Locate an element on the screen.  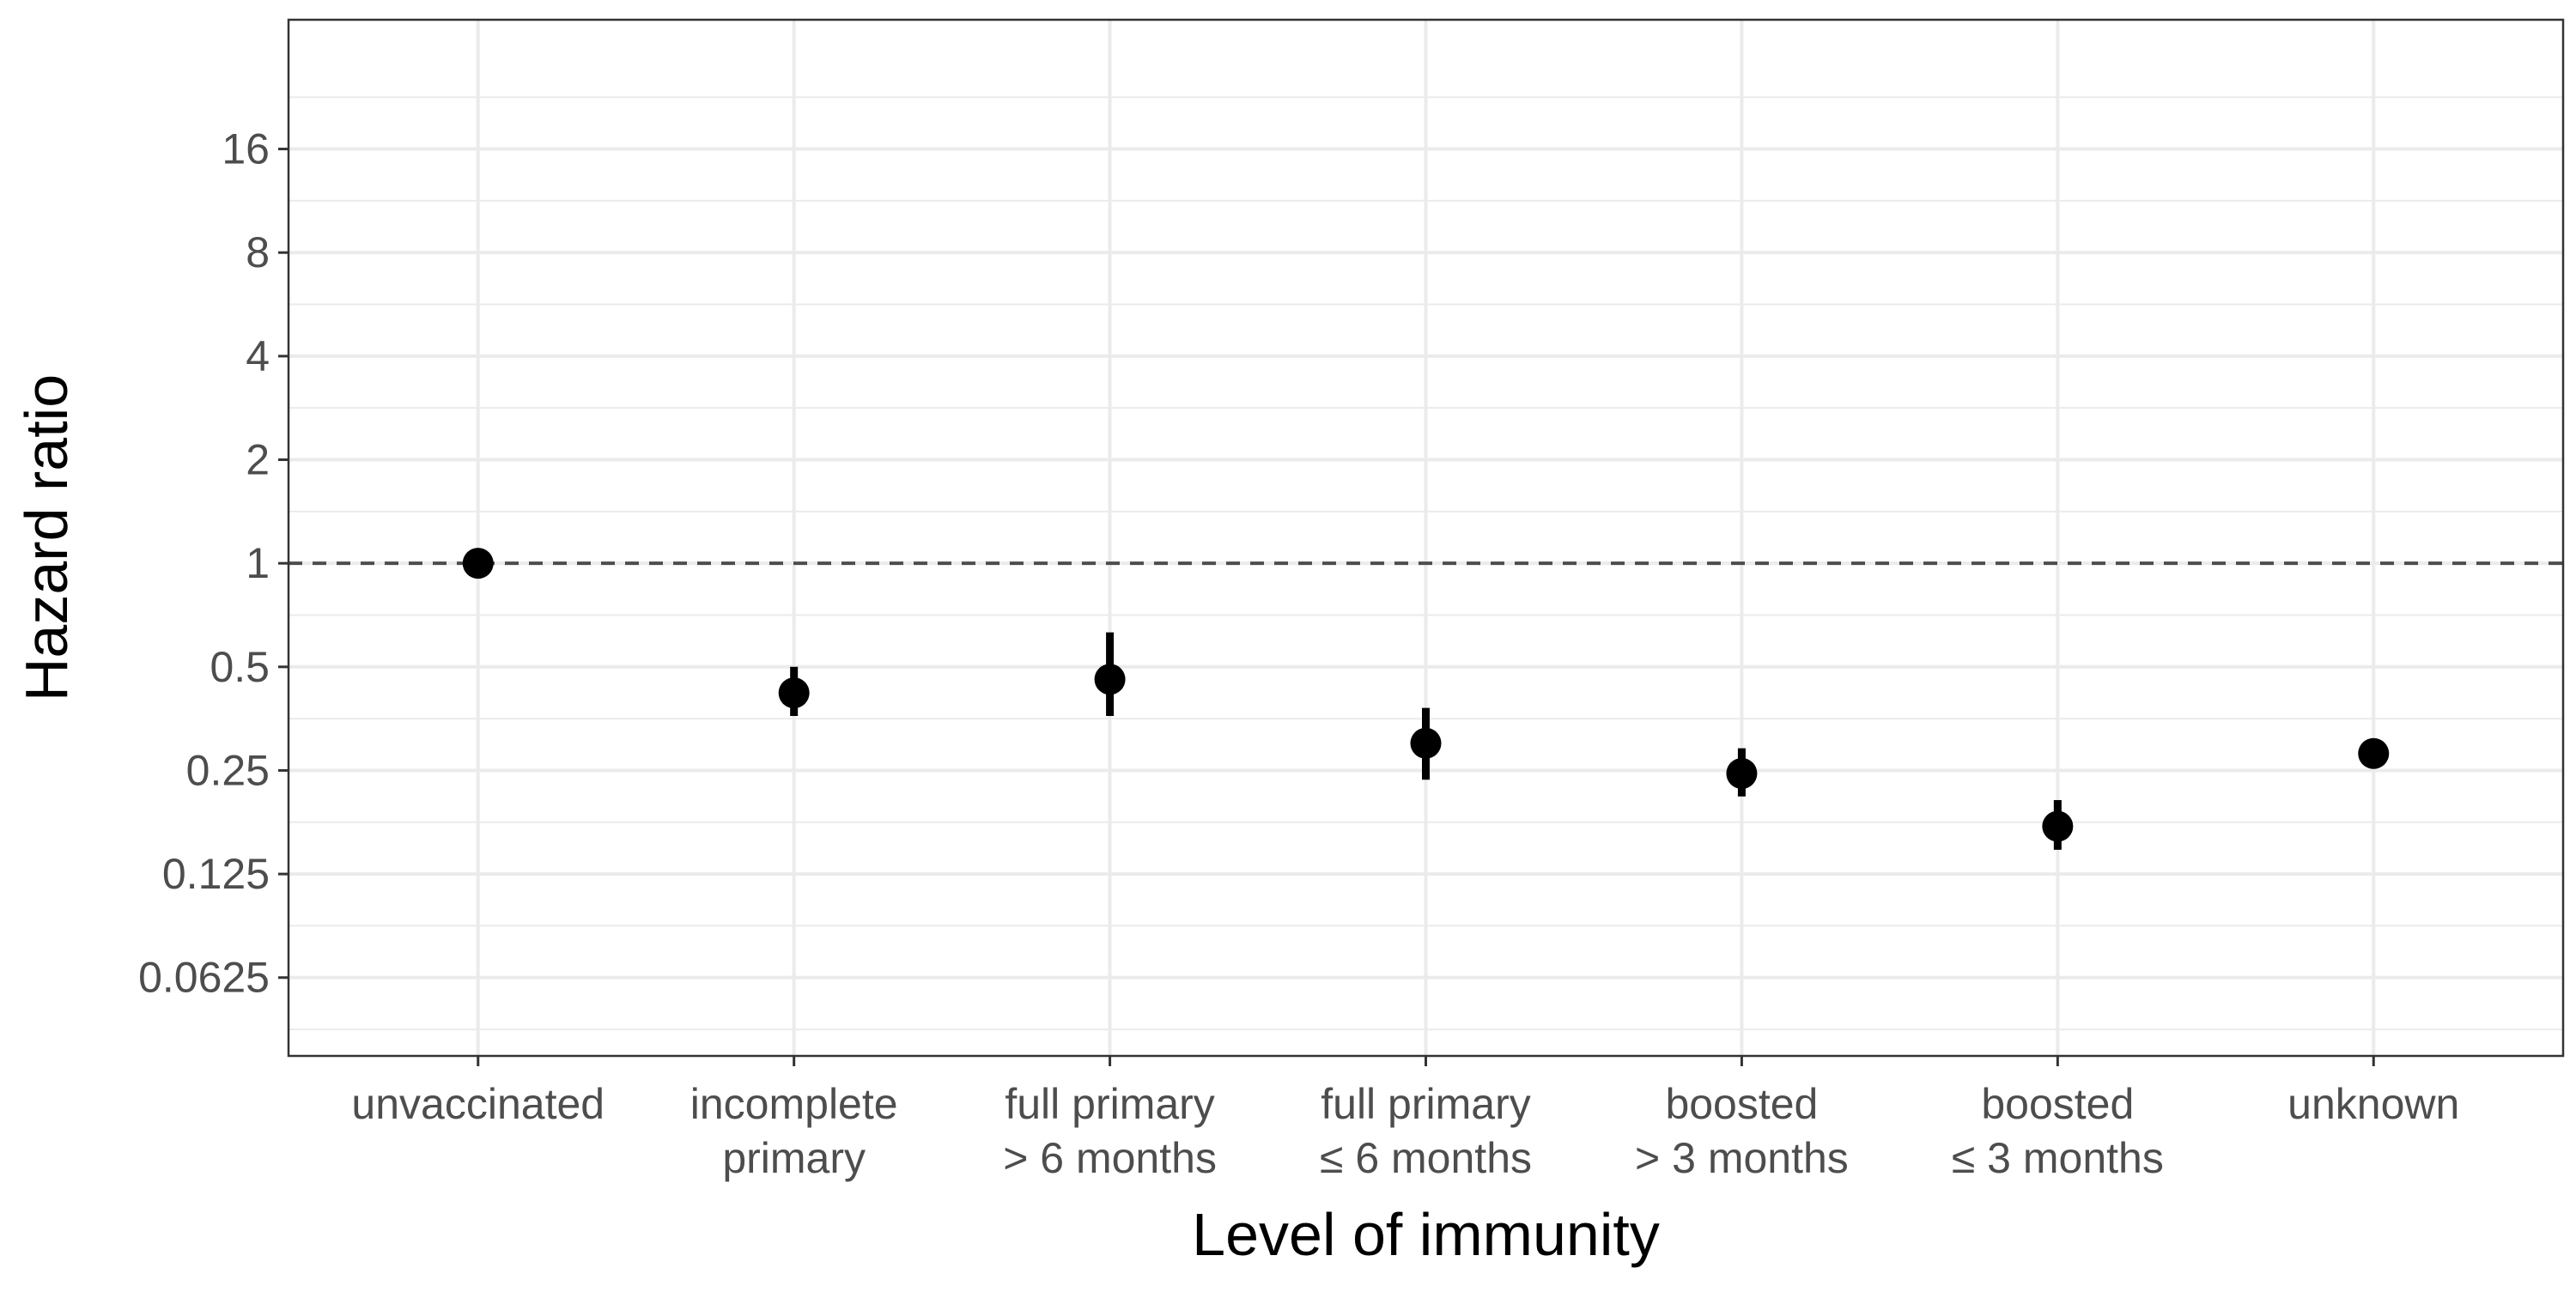
x-tick-label-line: unknown is located at coordinates (2373, 1104).